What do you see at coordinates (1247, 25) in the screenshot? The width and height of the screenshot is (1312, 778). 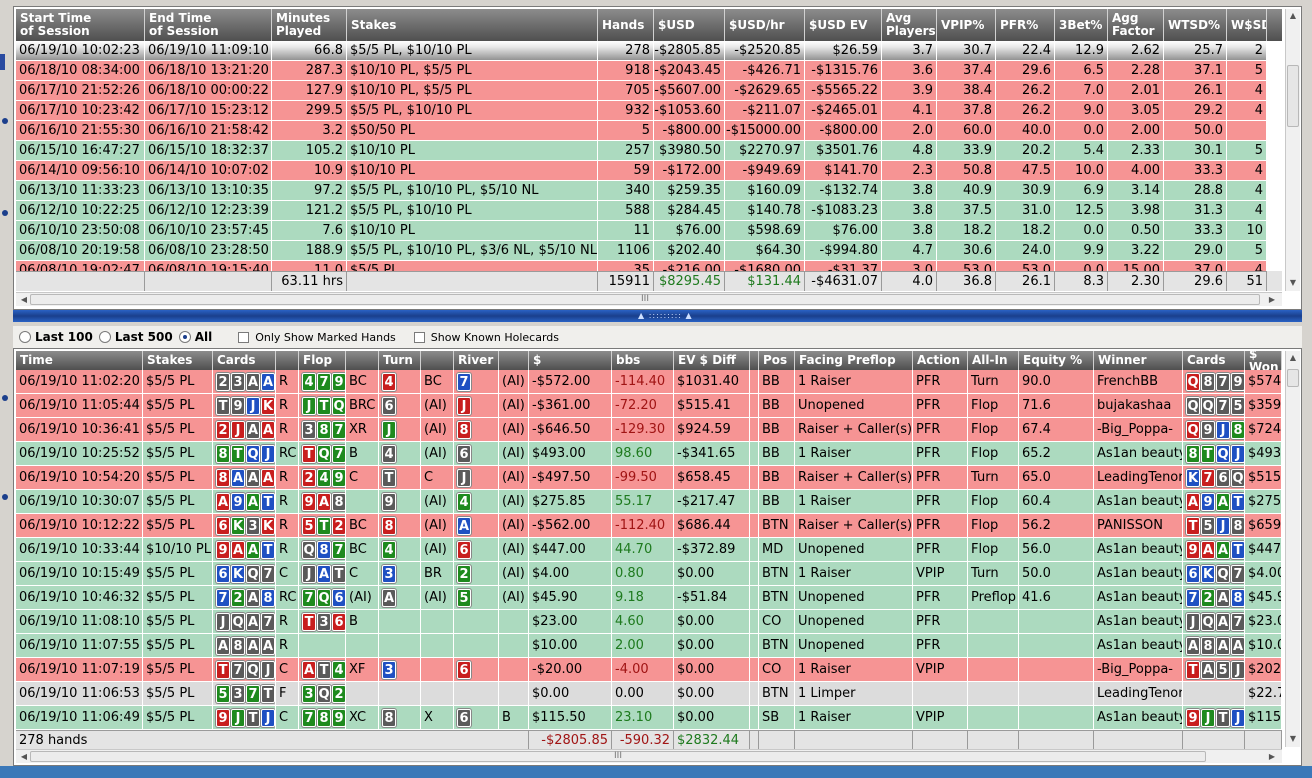 I see `column-header: W$SD%` at bounding box center [1247, 25].